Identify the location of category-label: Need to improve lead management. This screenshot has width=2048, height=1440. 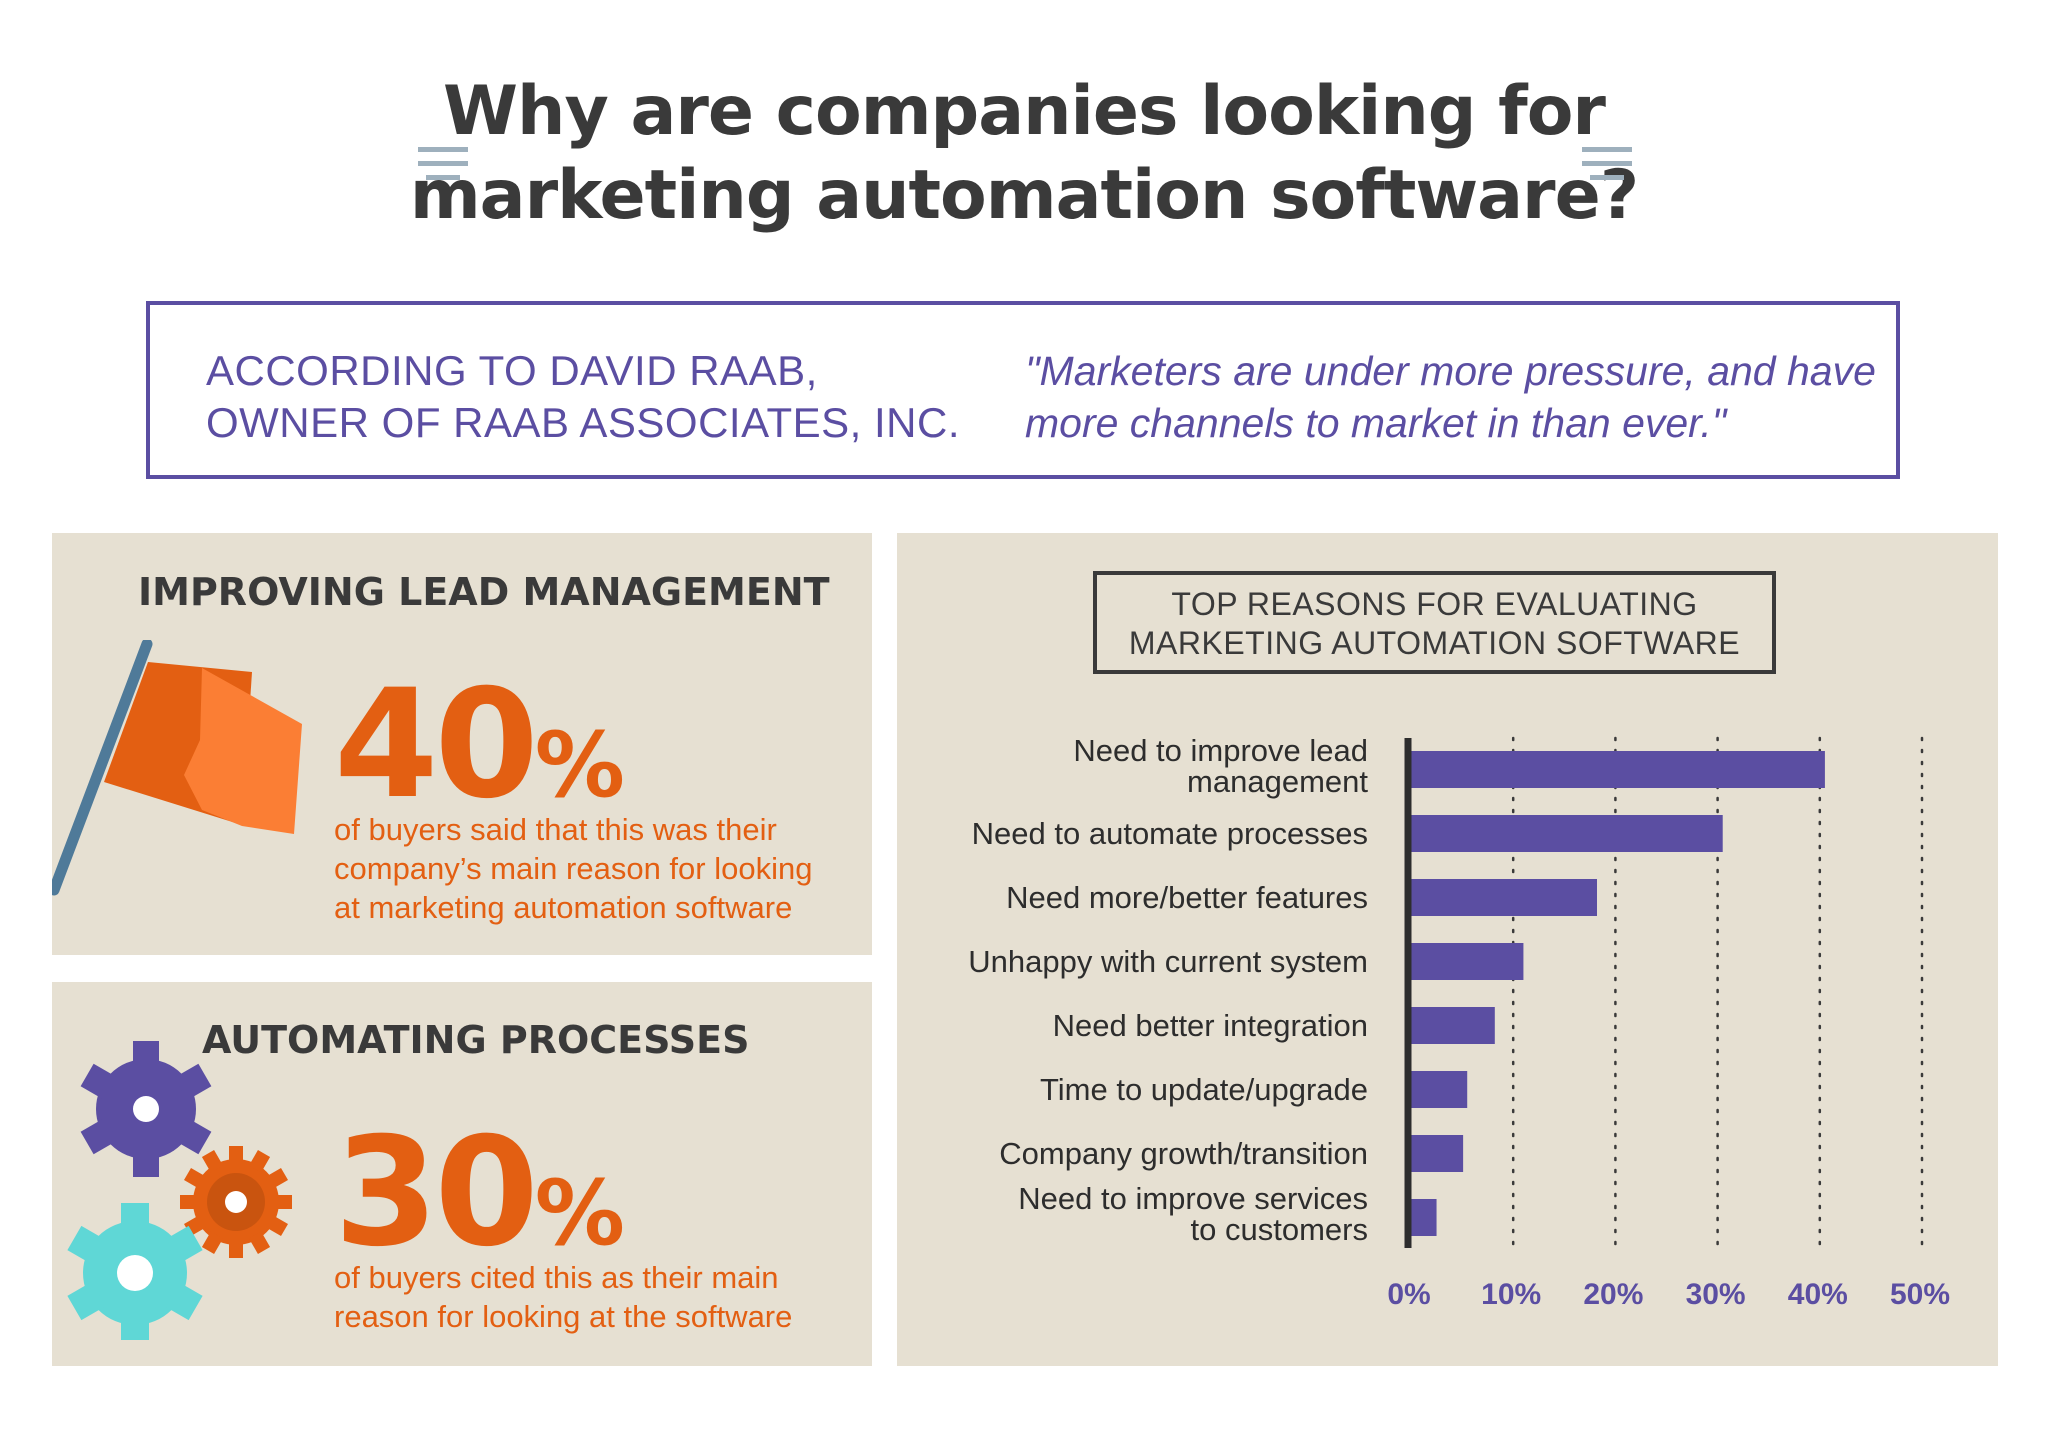
(1138, 766).